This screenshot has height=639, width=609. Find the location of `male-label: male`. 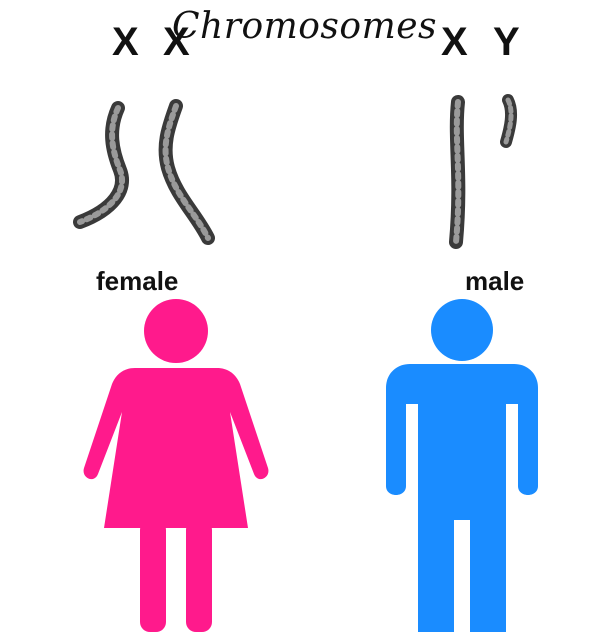

male-label: male is located at coordinates (495, 281).